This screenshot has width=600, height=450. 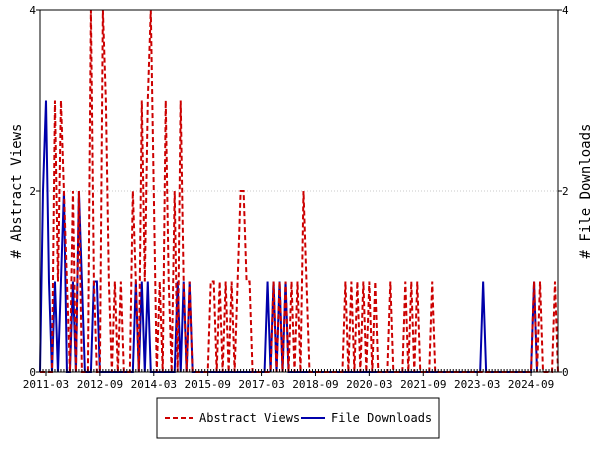 I want to click on x-tick-label-1: 2012-09, so click(x=100, y=384).